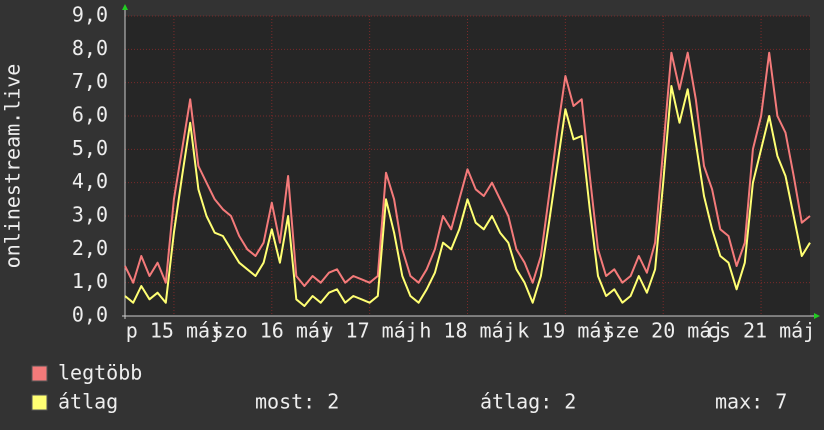  What do you see at coordinates (663, 331) in the screenshot?
I see `x-tick-label: sze 20 máj` at bounding box center [663, 331].